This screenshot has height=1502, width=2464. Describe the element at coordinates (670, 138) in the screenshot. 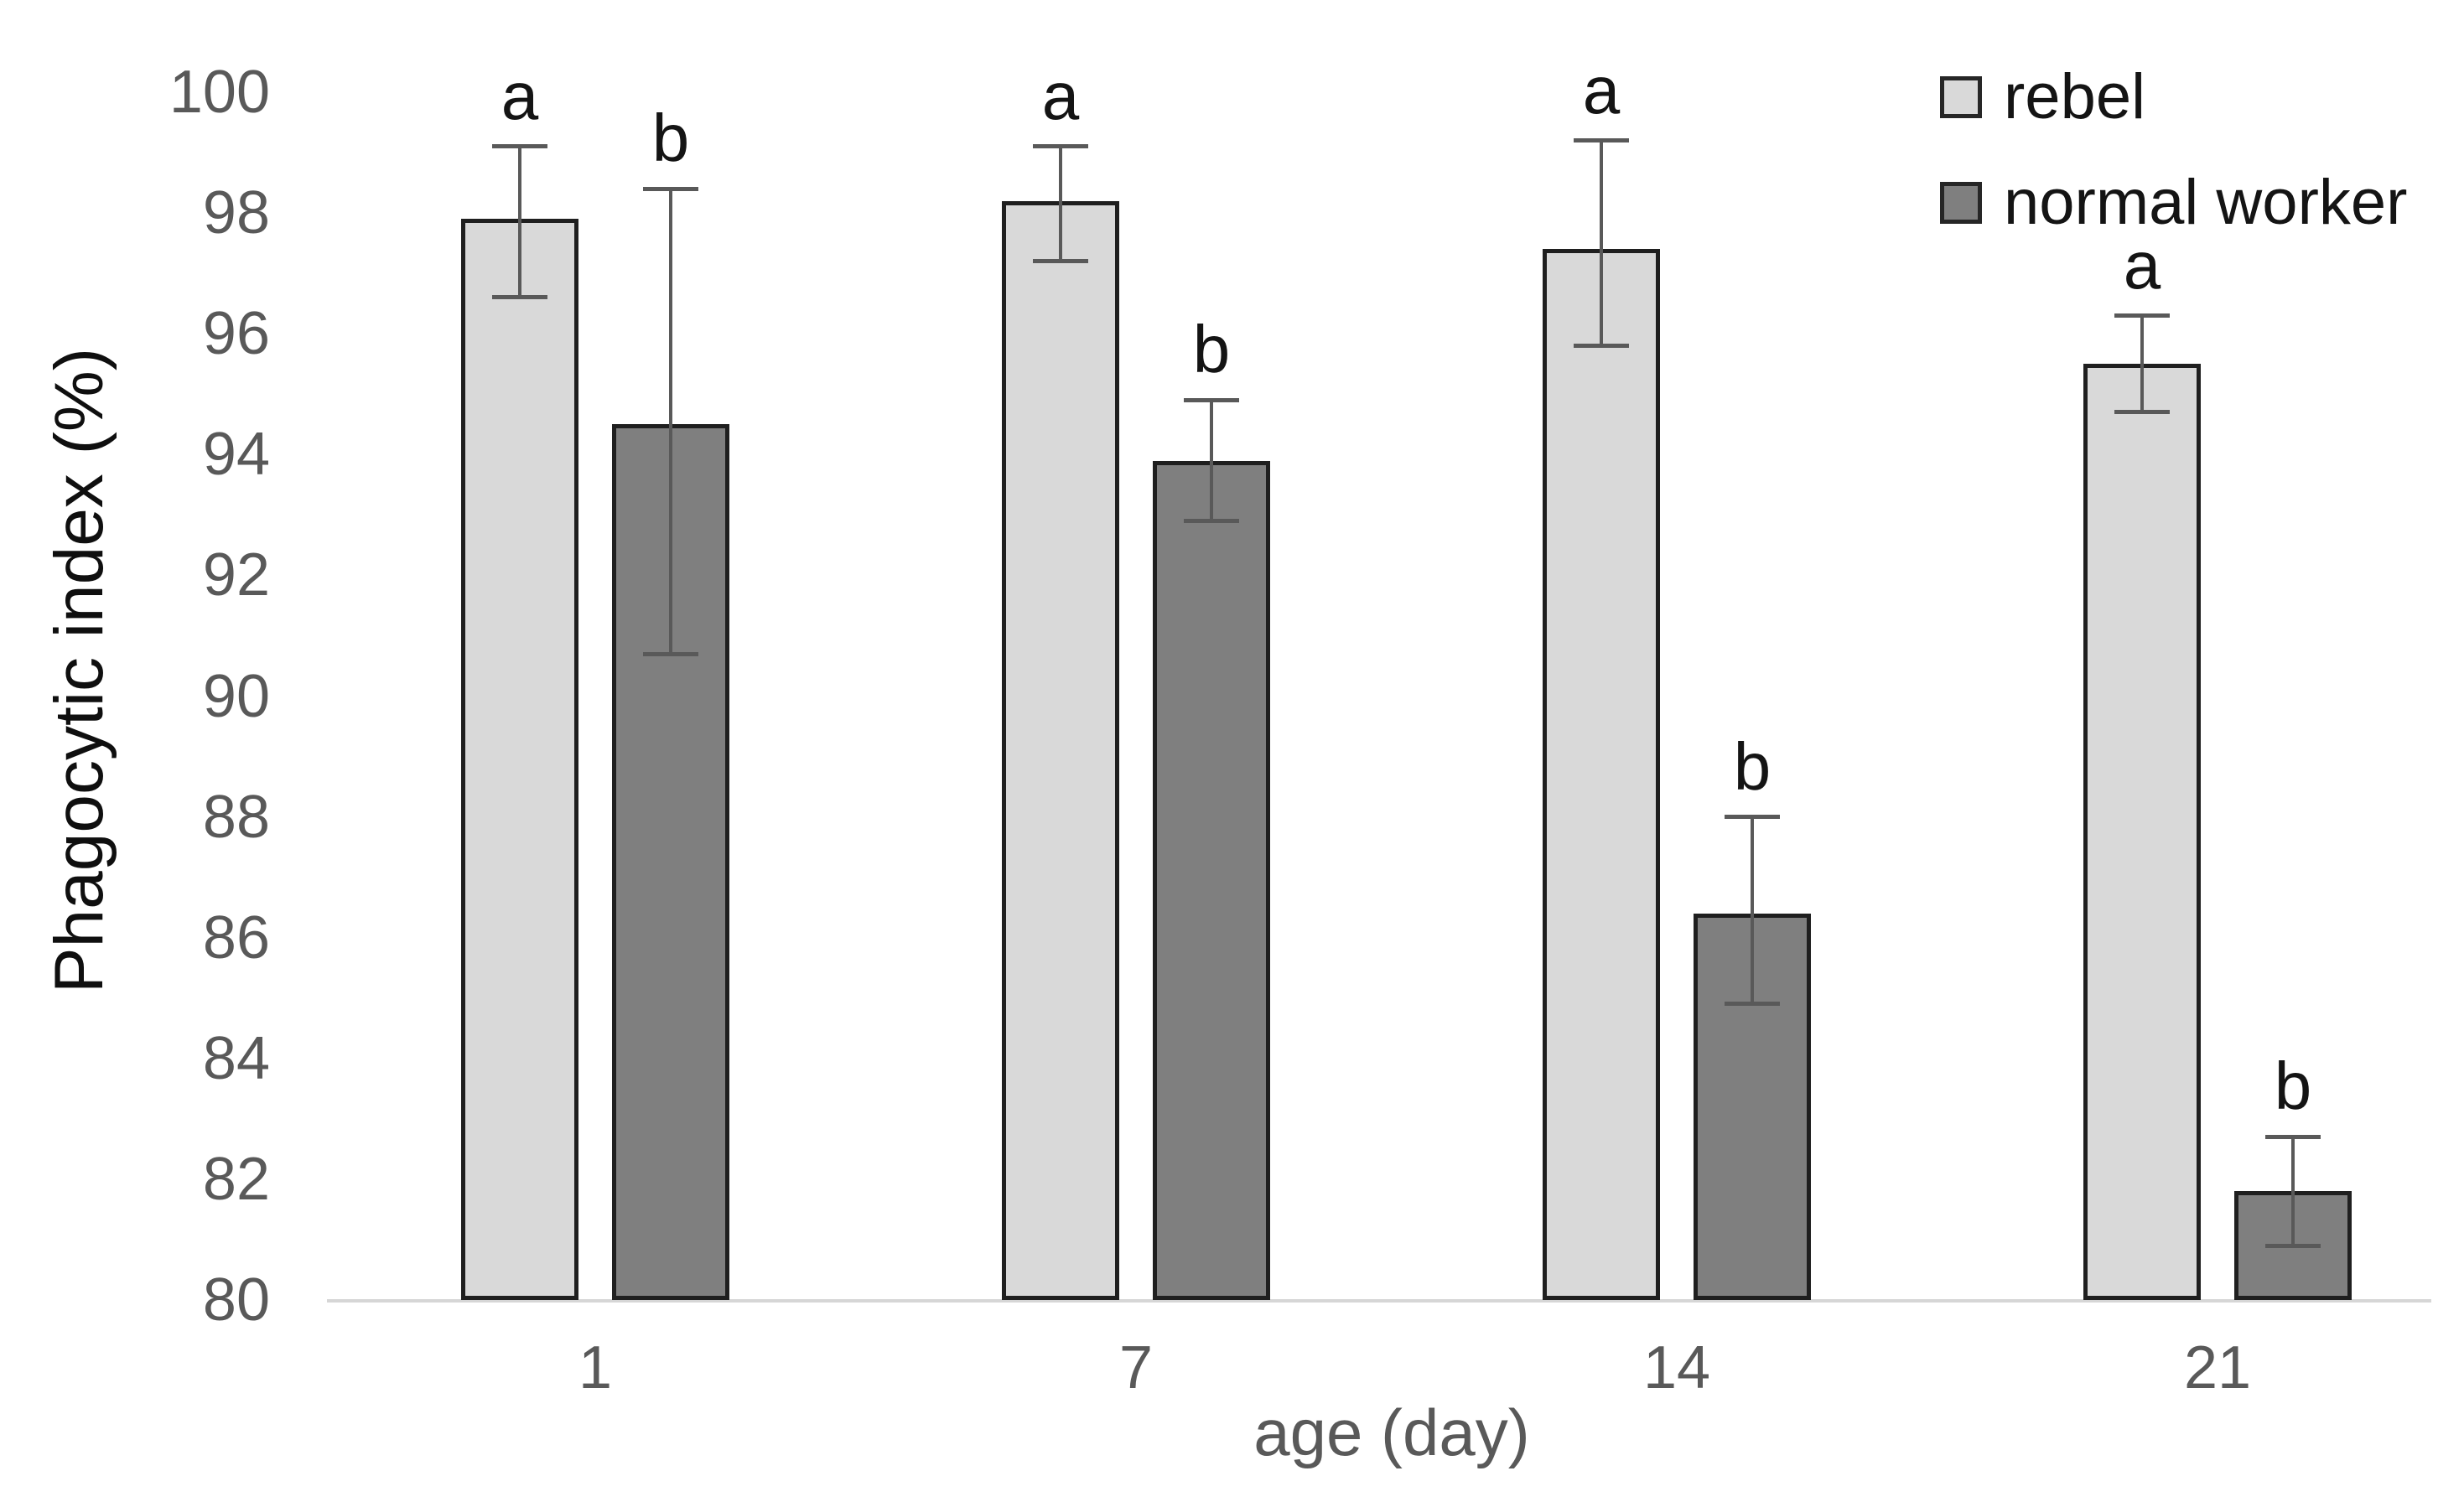

I see `sig-letter-normal-worker-age-1: b` at that location.